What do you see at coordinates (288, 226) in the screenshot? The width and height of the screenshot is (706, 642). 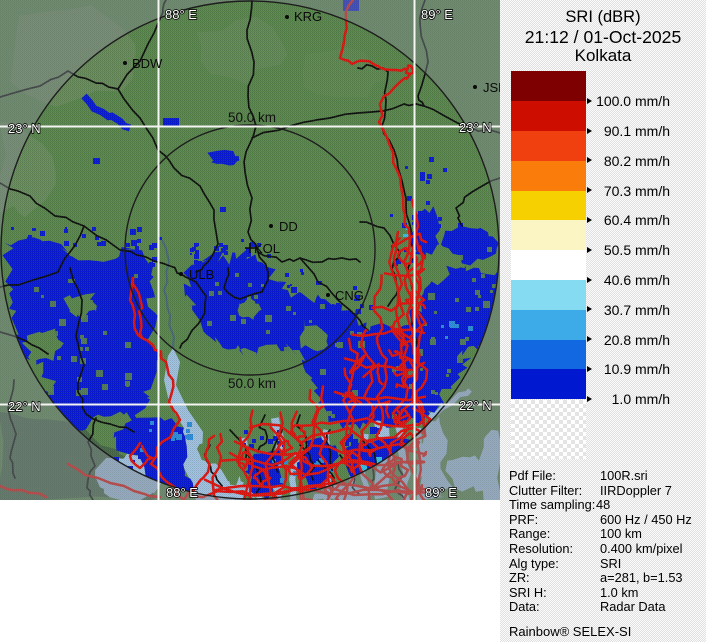 I see `svg-text: DD` at bounding box center [288, 226].